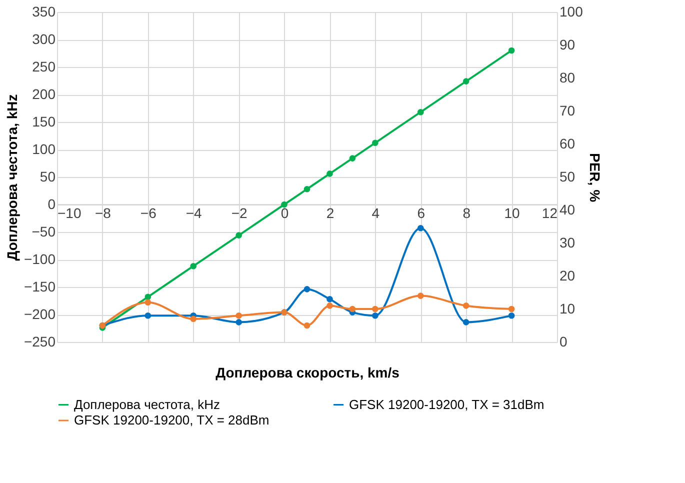 The width and height of the screenshot is (685, 483). What do you see at coordinates (40, 314) in the screenshot?
I see `y-tick-label: −200` at bounding box center [40, 314].